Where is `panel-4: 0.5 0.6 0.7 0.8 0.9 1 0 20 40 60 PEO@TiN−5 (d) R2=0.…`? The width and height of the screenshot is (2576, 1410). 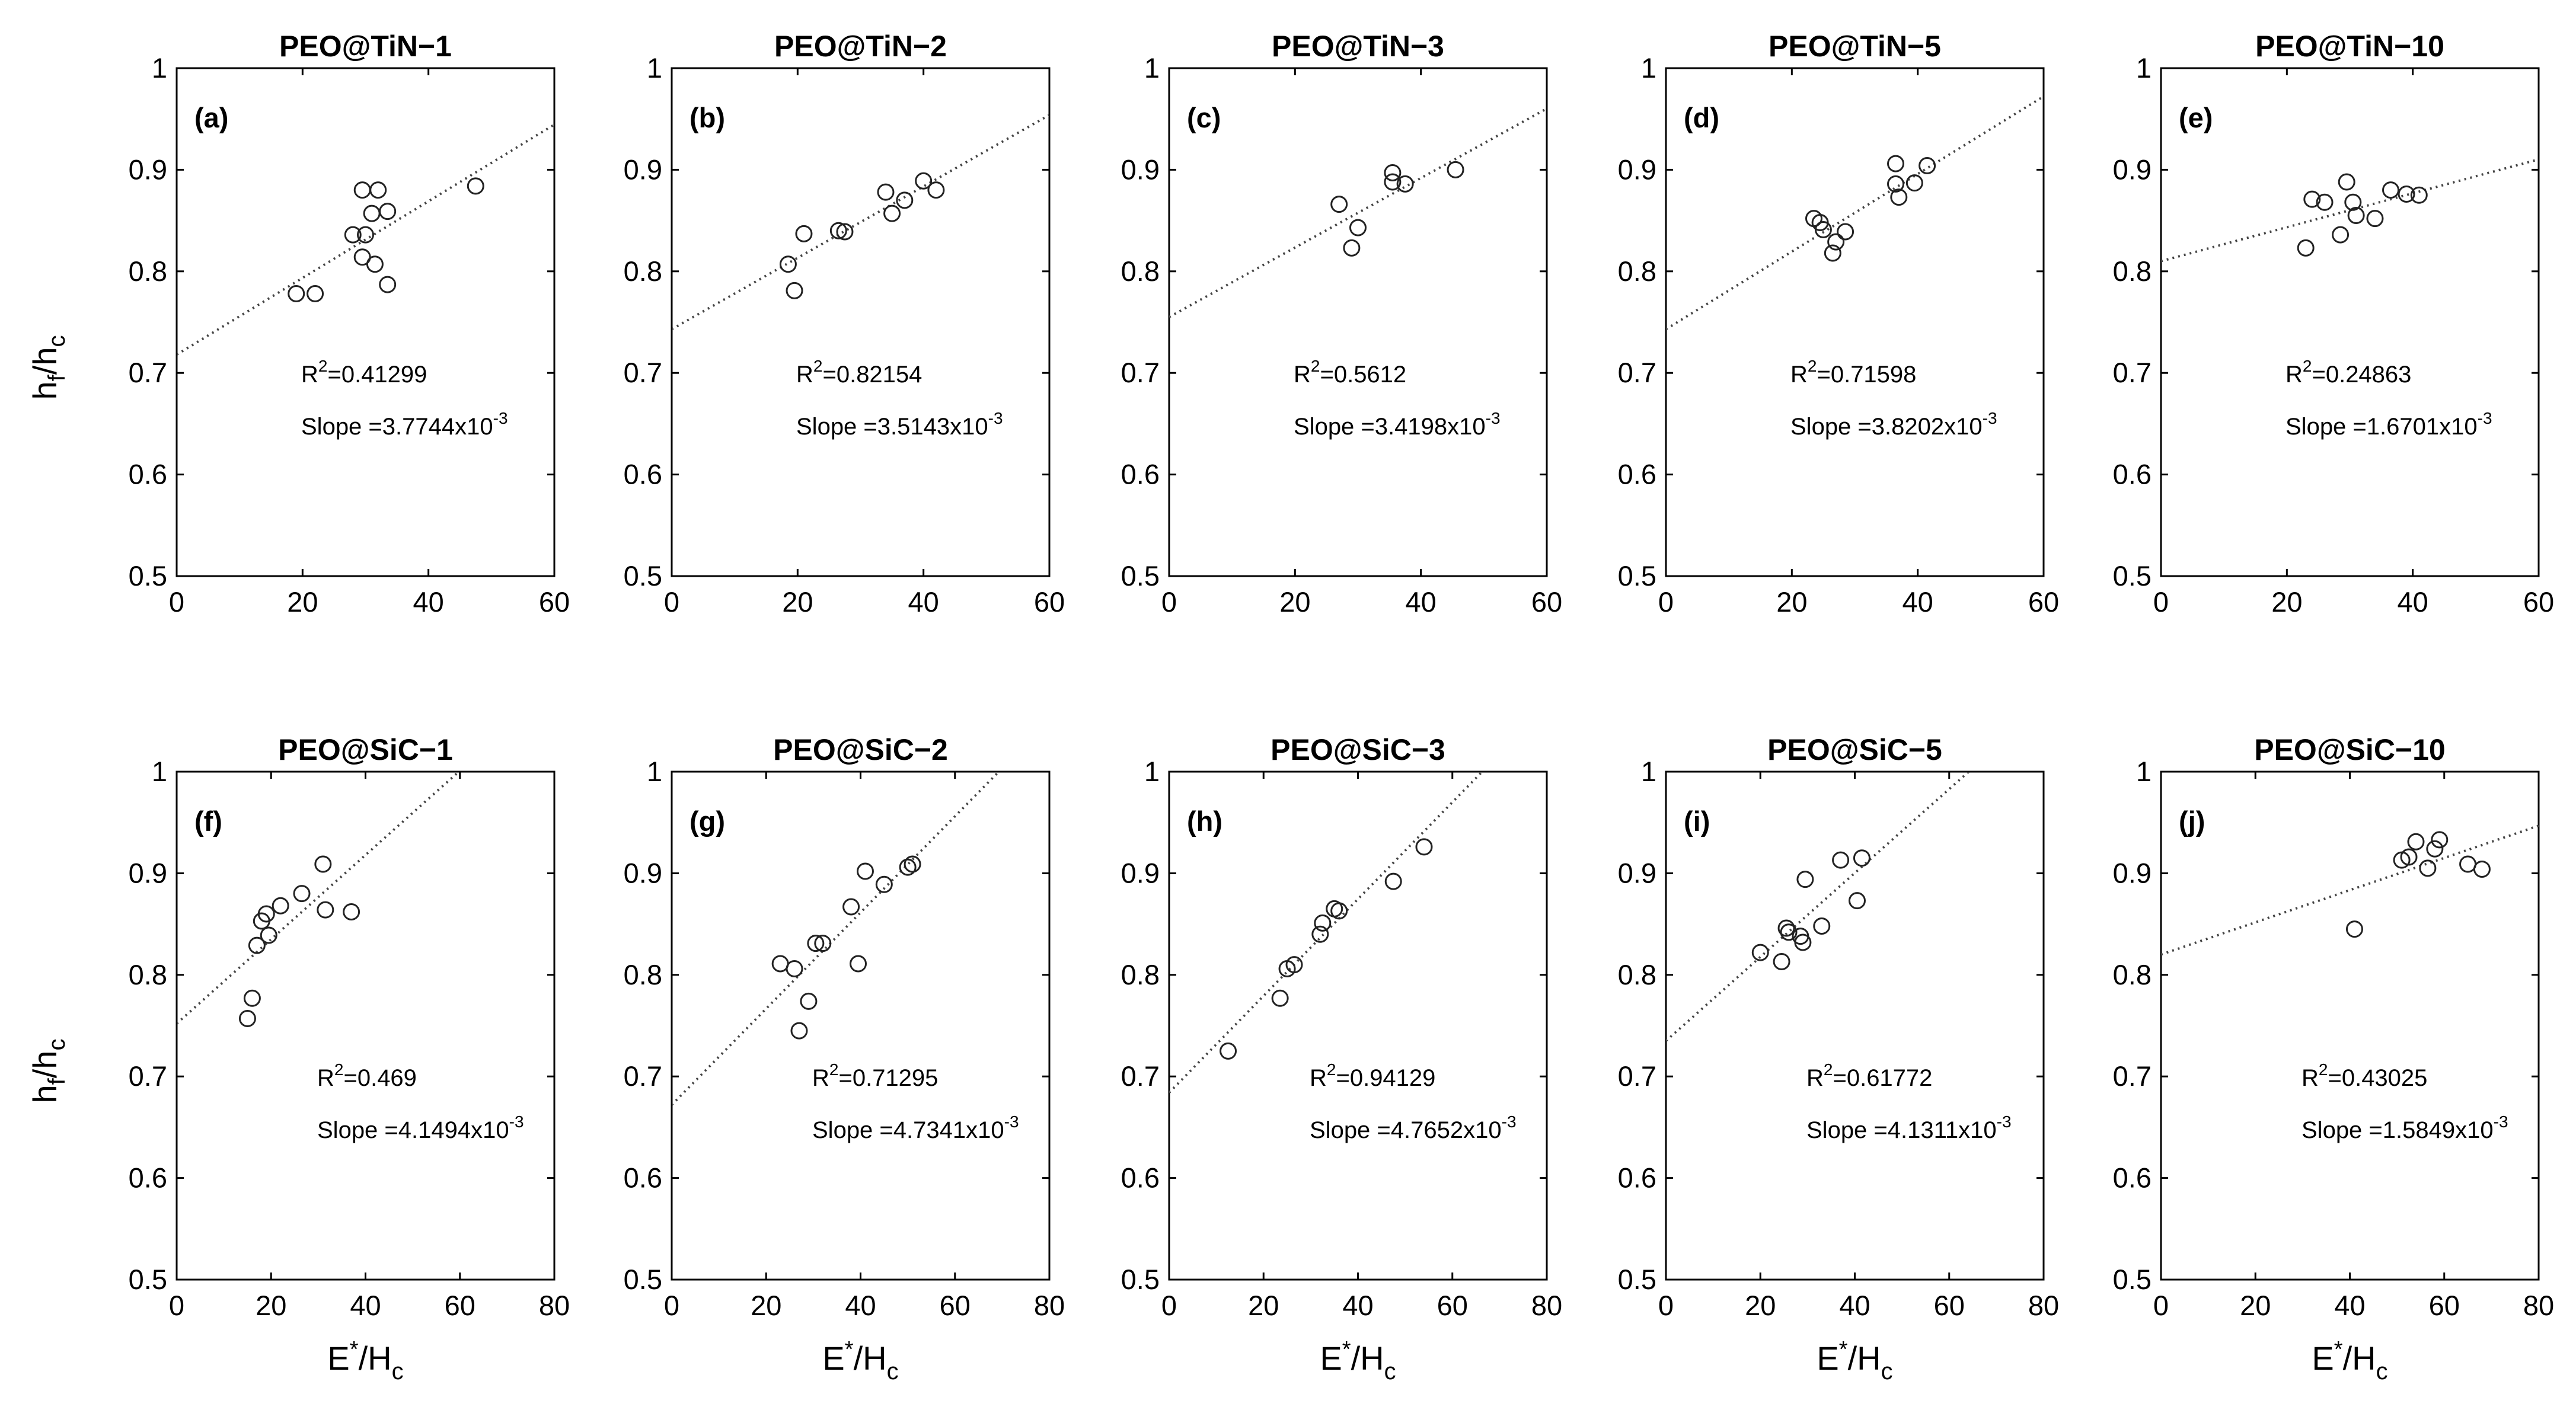
panel-4: 0.5 0.6 0.7 0.8 0.9 1 0 20 40 60 PEO@TiN−5 (d) R2=0.… is located at coordinates (1838, 324).